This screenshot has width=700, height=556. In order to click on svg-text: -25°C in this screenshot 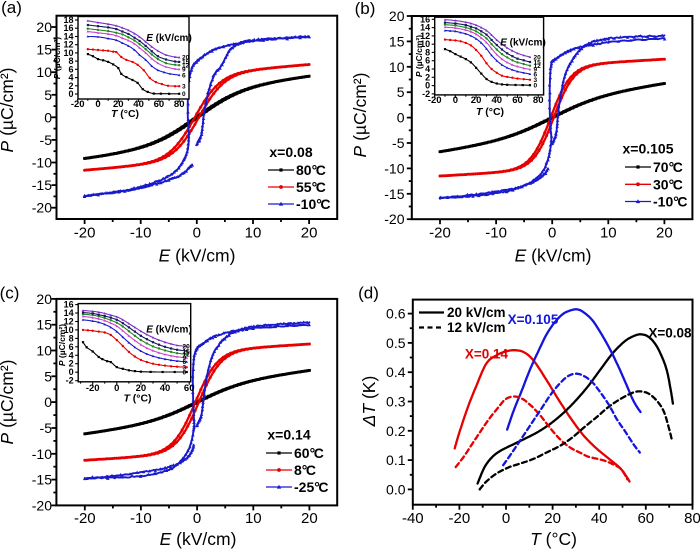, I will do `click(311, 487)`.